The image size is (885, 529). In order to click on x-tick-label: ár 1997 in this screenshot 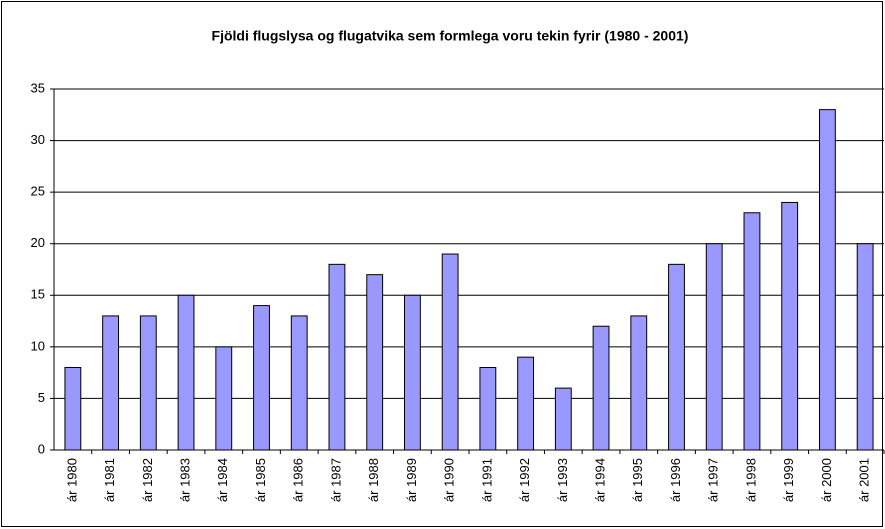, I will do `click(713, 480)`.